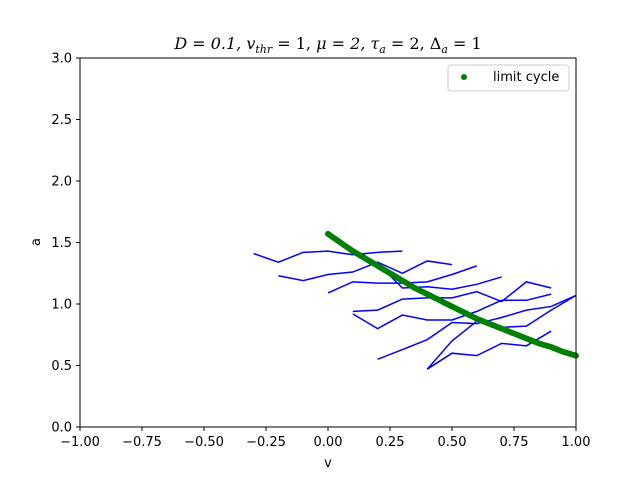 The image size is (640, 480). What do you see at coordinates (61, 305) in the screenshot?
I see `y-tick-label: 1.0` at bounding box center [61, 305].